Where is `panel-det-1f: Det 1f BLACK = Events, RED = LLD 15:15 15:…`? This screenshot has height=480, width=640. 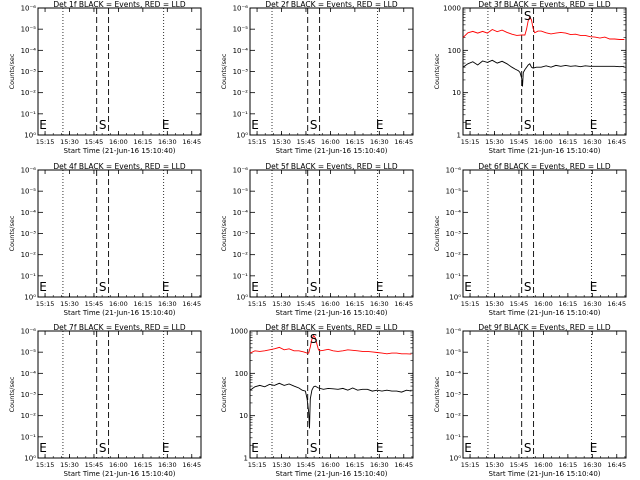
panel-det-1f: Det 1f BLACK = Events, RED = LLD 15:15 15:… is located at coordinates (105, 77).